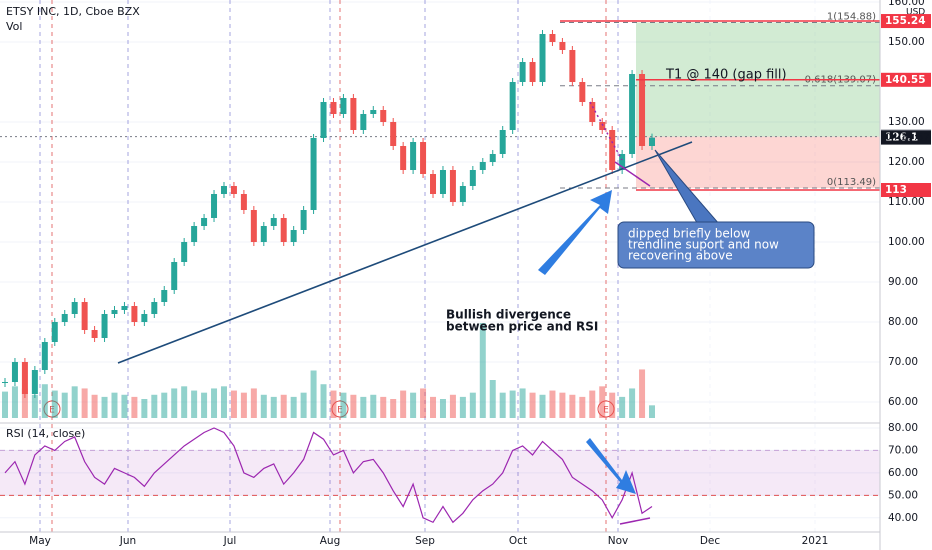 The image size is (932, 550). Describe the element at coordinates (907, 137) in the screenshot. I see `countdown: 04:39:57` at that location.